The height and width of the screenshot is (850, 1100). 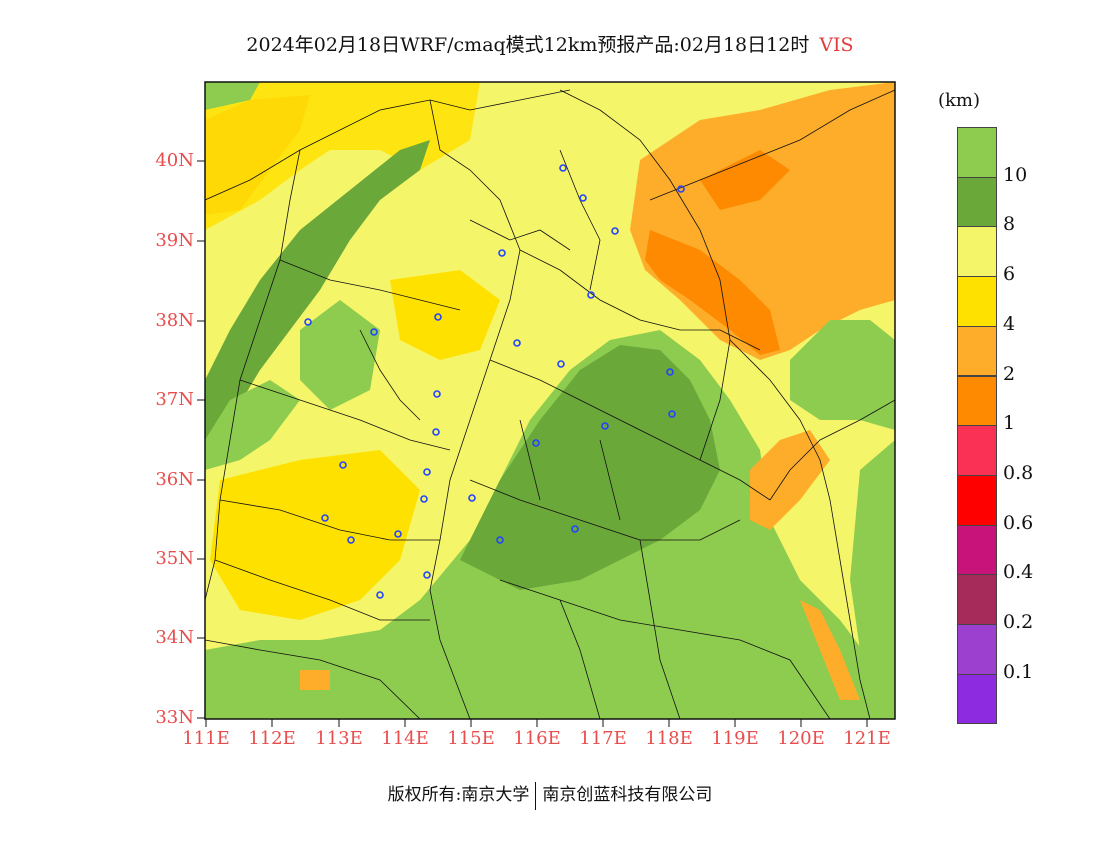 I want to click on lon-label: 119E, so click(x=735, y=738).